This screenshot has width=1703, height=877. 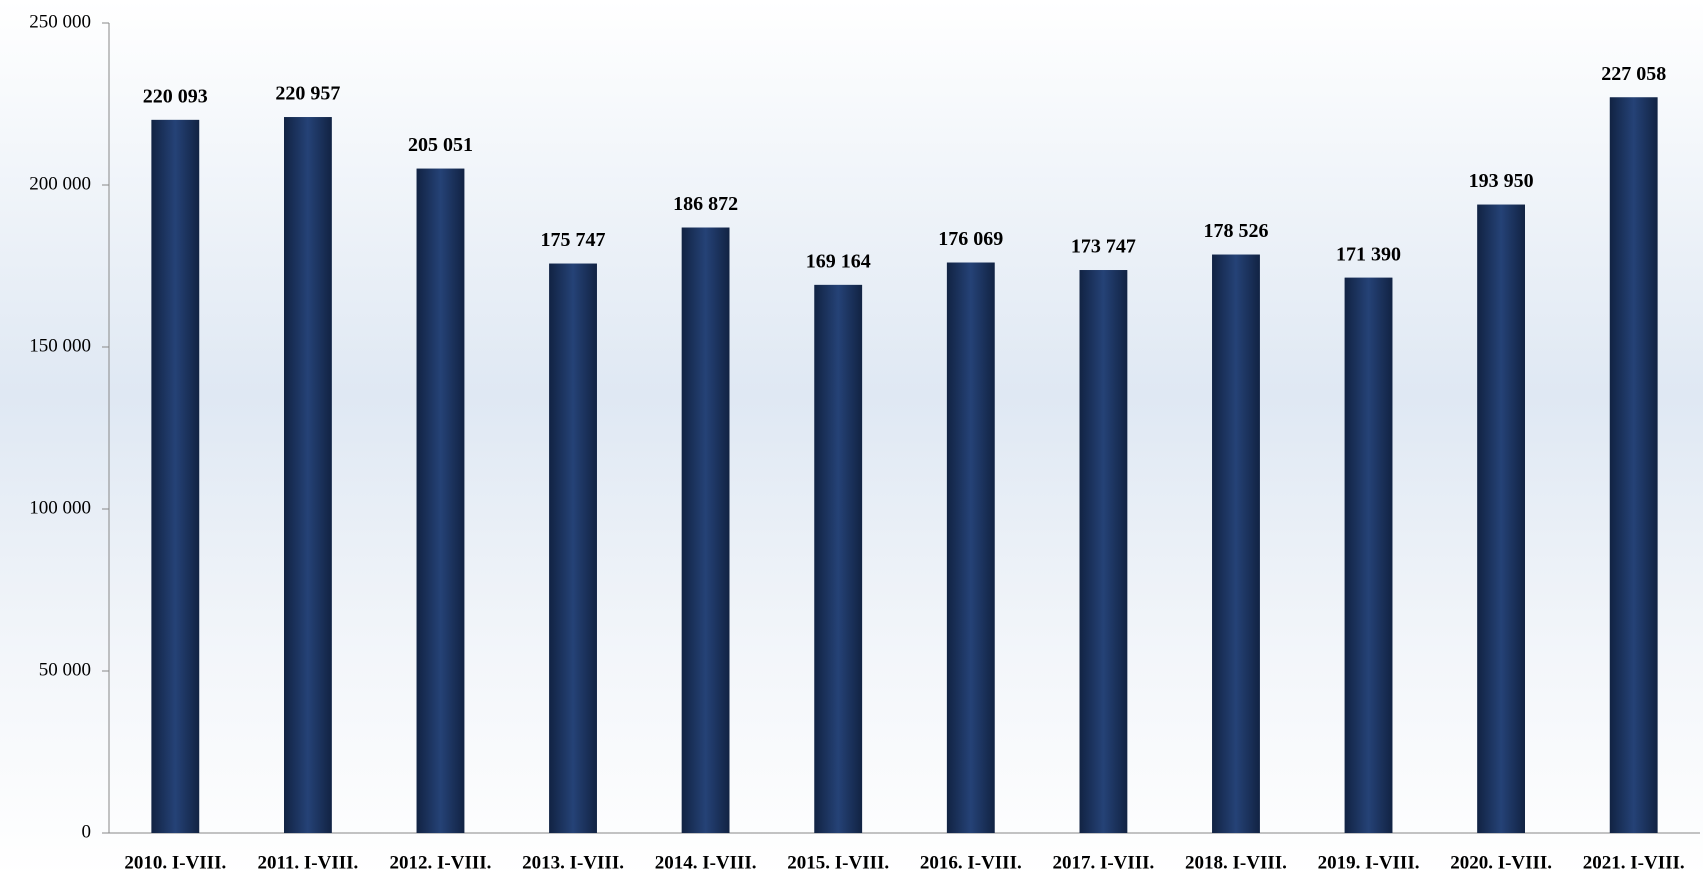 I want to click on x-tick-label: 2018. I-VIII., so click(x=1236, y=862).